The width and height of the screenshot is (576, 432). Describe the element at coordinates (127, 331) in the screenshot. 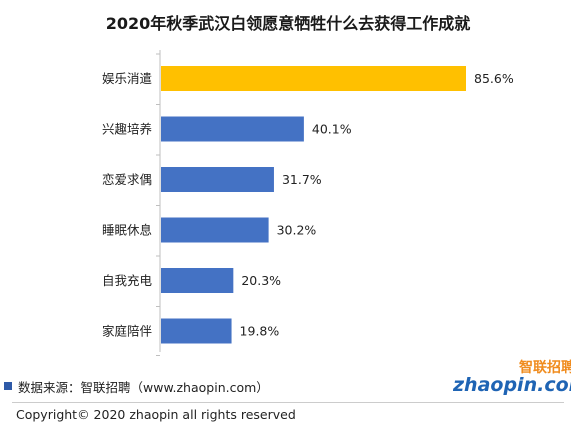

I see `category-label-5: 家庭陪伴` at that location.